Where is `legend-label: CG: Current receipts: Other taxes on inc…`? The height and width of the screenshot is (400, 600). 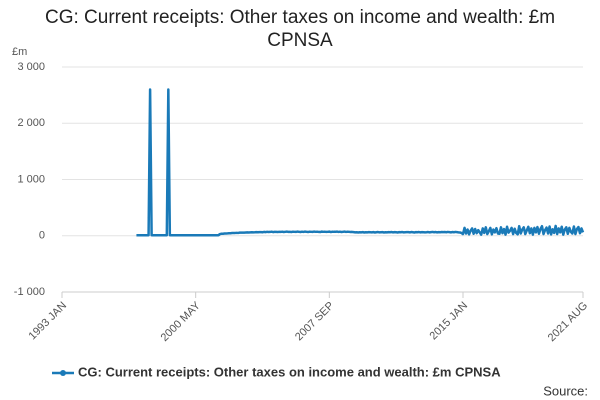
legend-label: CG: Current receipts: Other taxes on inc… is located at coordinates (289, 371).